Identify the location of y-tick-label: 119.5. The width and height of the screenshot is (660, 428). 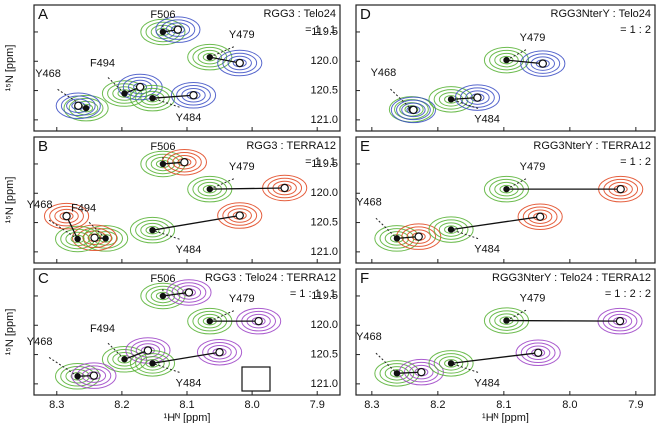
(324, 164).